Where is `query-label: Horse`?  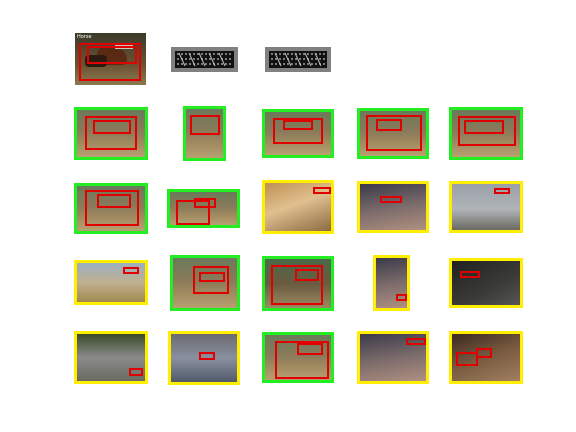
query-label: Horse is located at coordinates (84, 37).